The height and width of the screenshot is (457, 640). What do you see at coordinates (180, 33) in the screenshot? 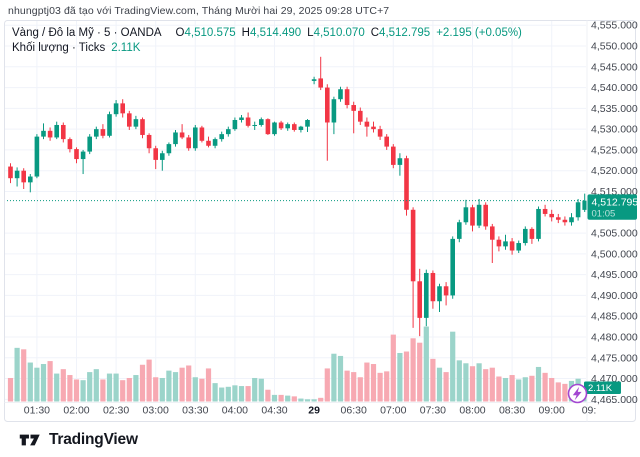
I see `open-label: O` at bounding box center [180, 33].